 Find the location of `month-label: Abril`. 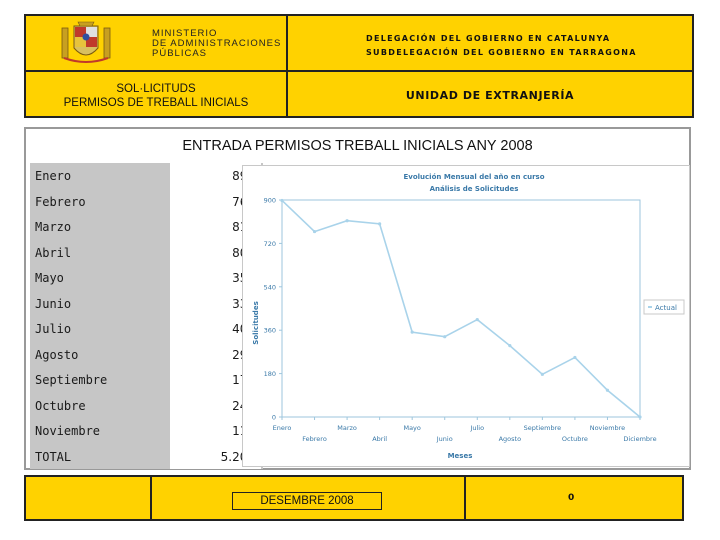

month-label: Abril is located at coordinates (53, 252).